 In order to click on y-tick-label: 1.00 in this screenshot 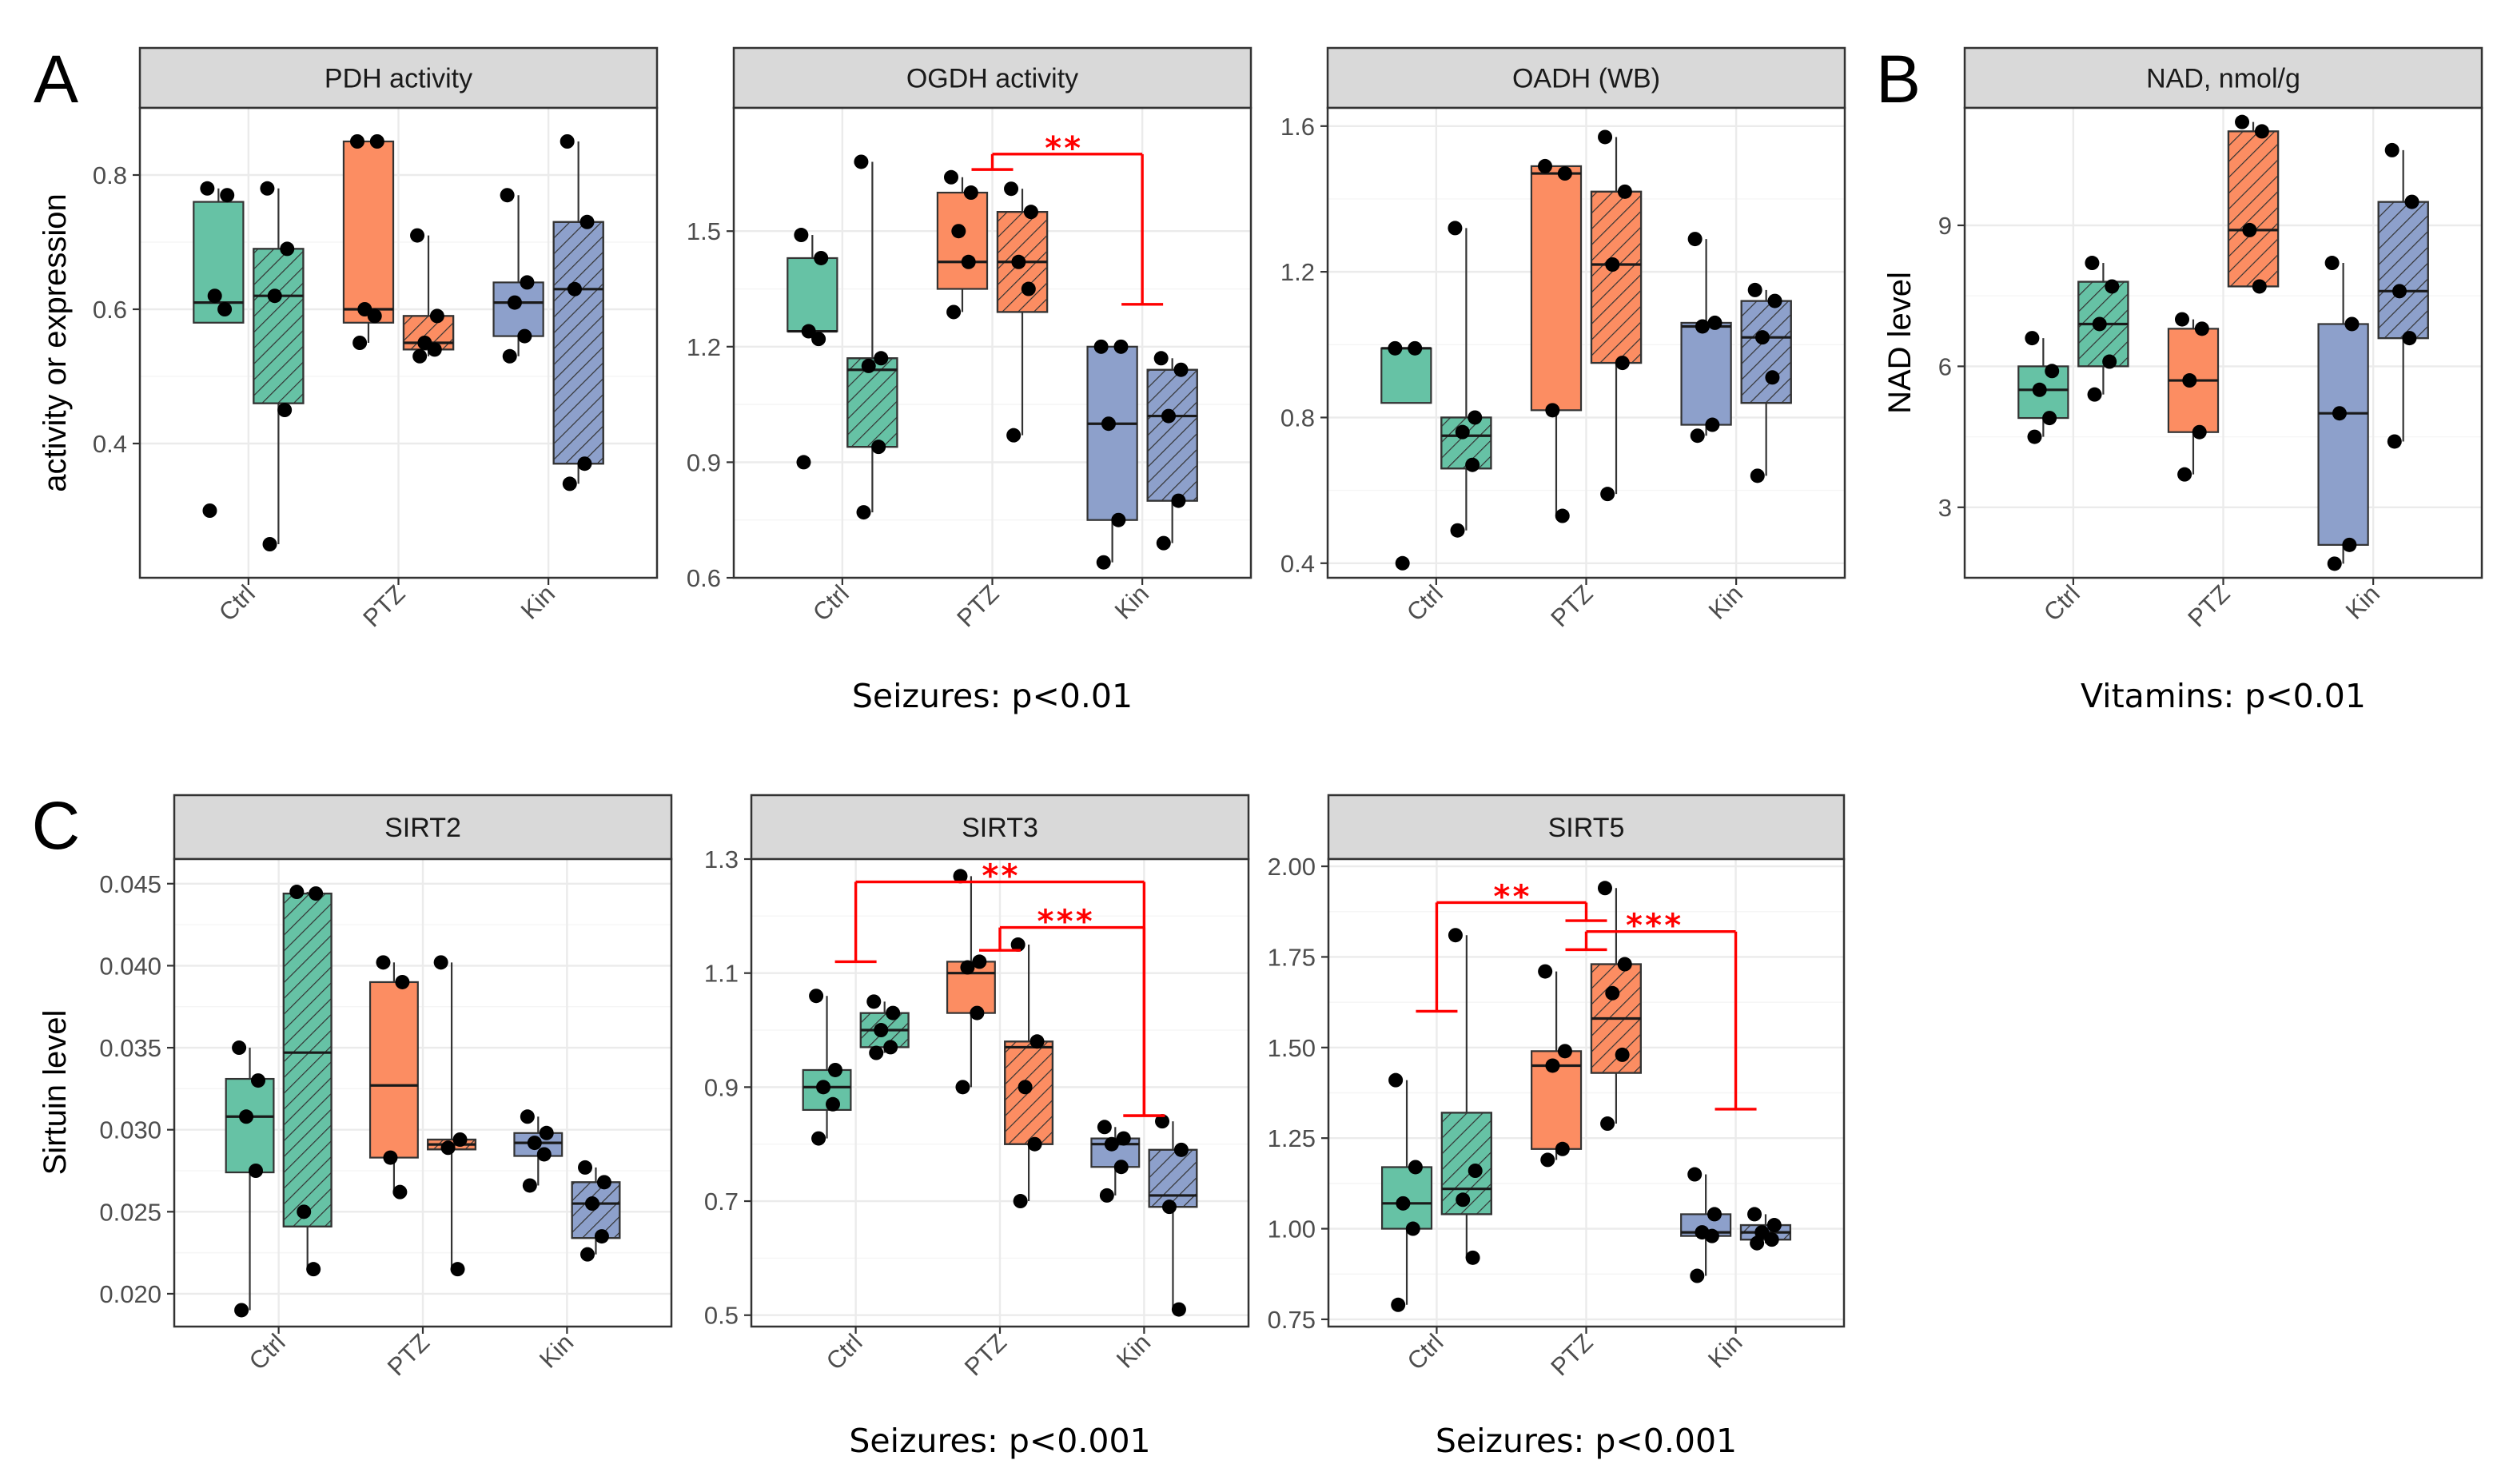, I will do `click(1292, 1229)`.